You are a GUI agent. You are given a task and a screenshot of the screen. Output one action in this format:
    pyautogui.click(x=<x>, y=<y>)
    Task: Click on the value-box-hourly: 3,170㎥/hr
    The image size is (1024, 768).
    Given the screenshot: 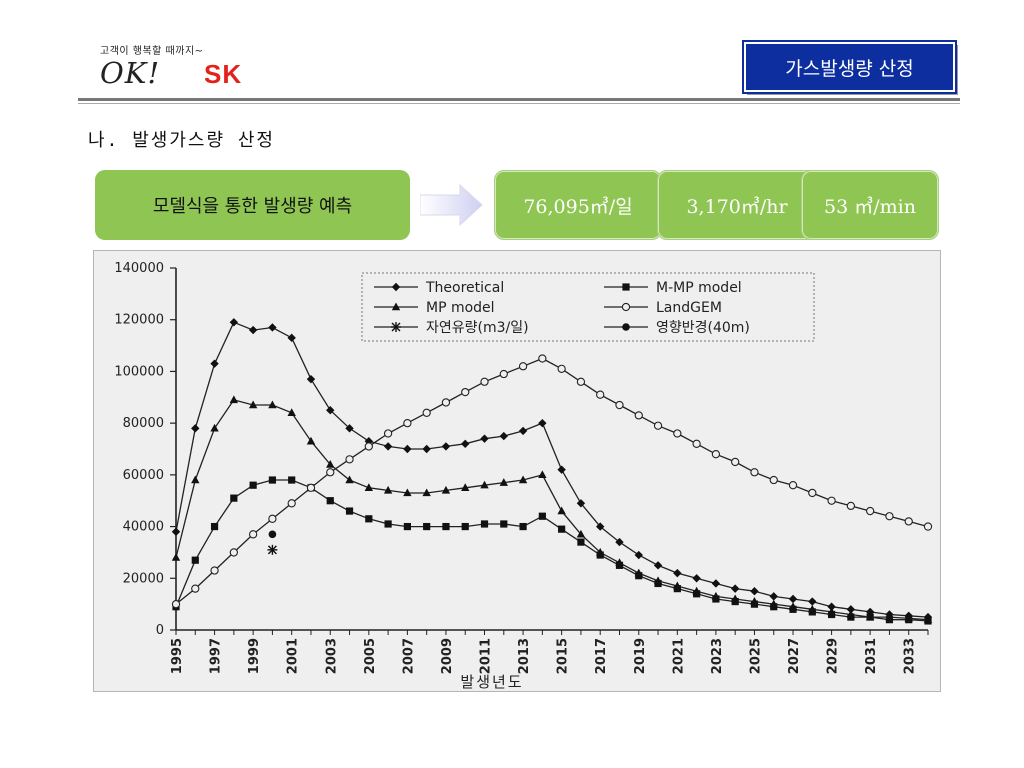 What is the action you would take?
    pyautogui.click(x=737, y=205)
    